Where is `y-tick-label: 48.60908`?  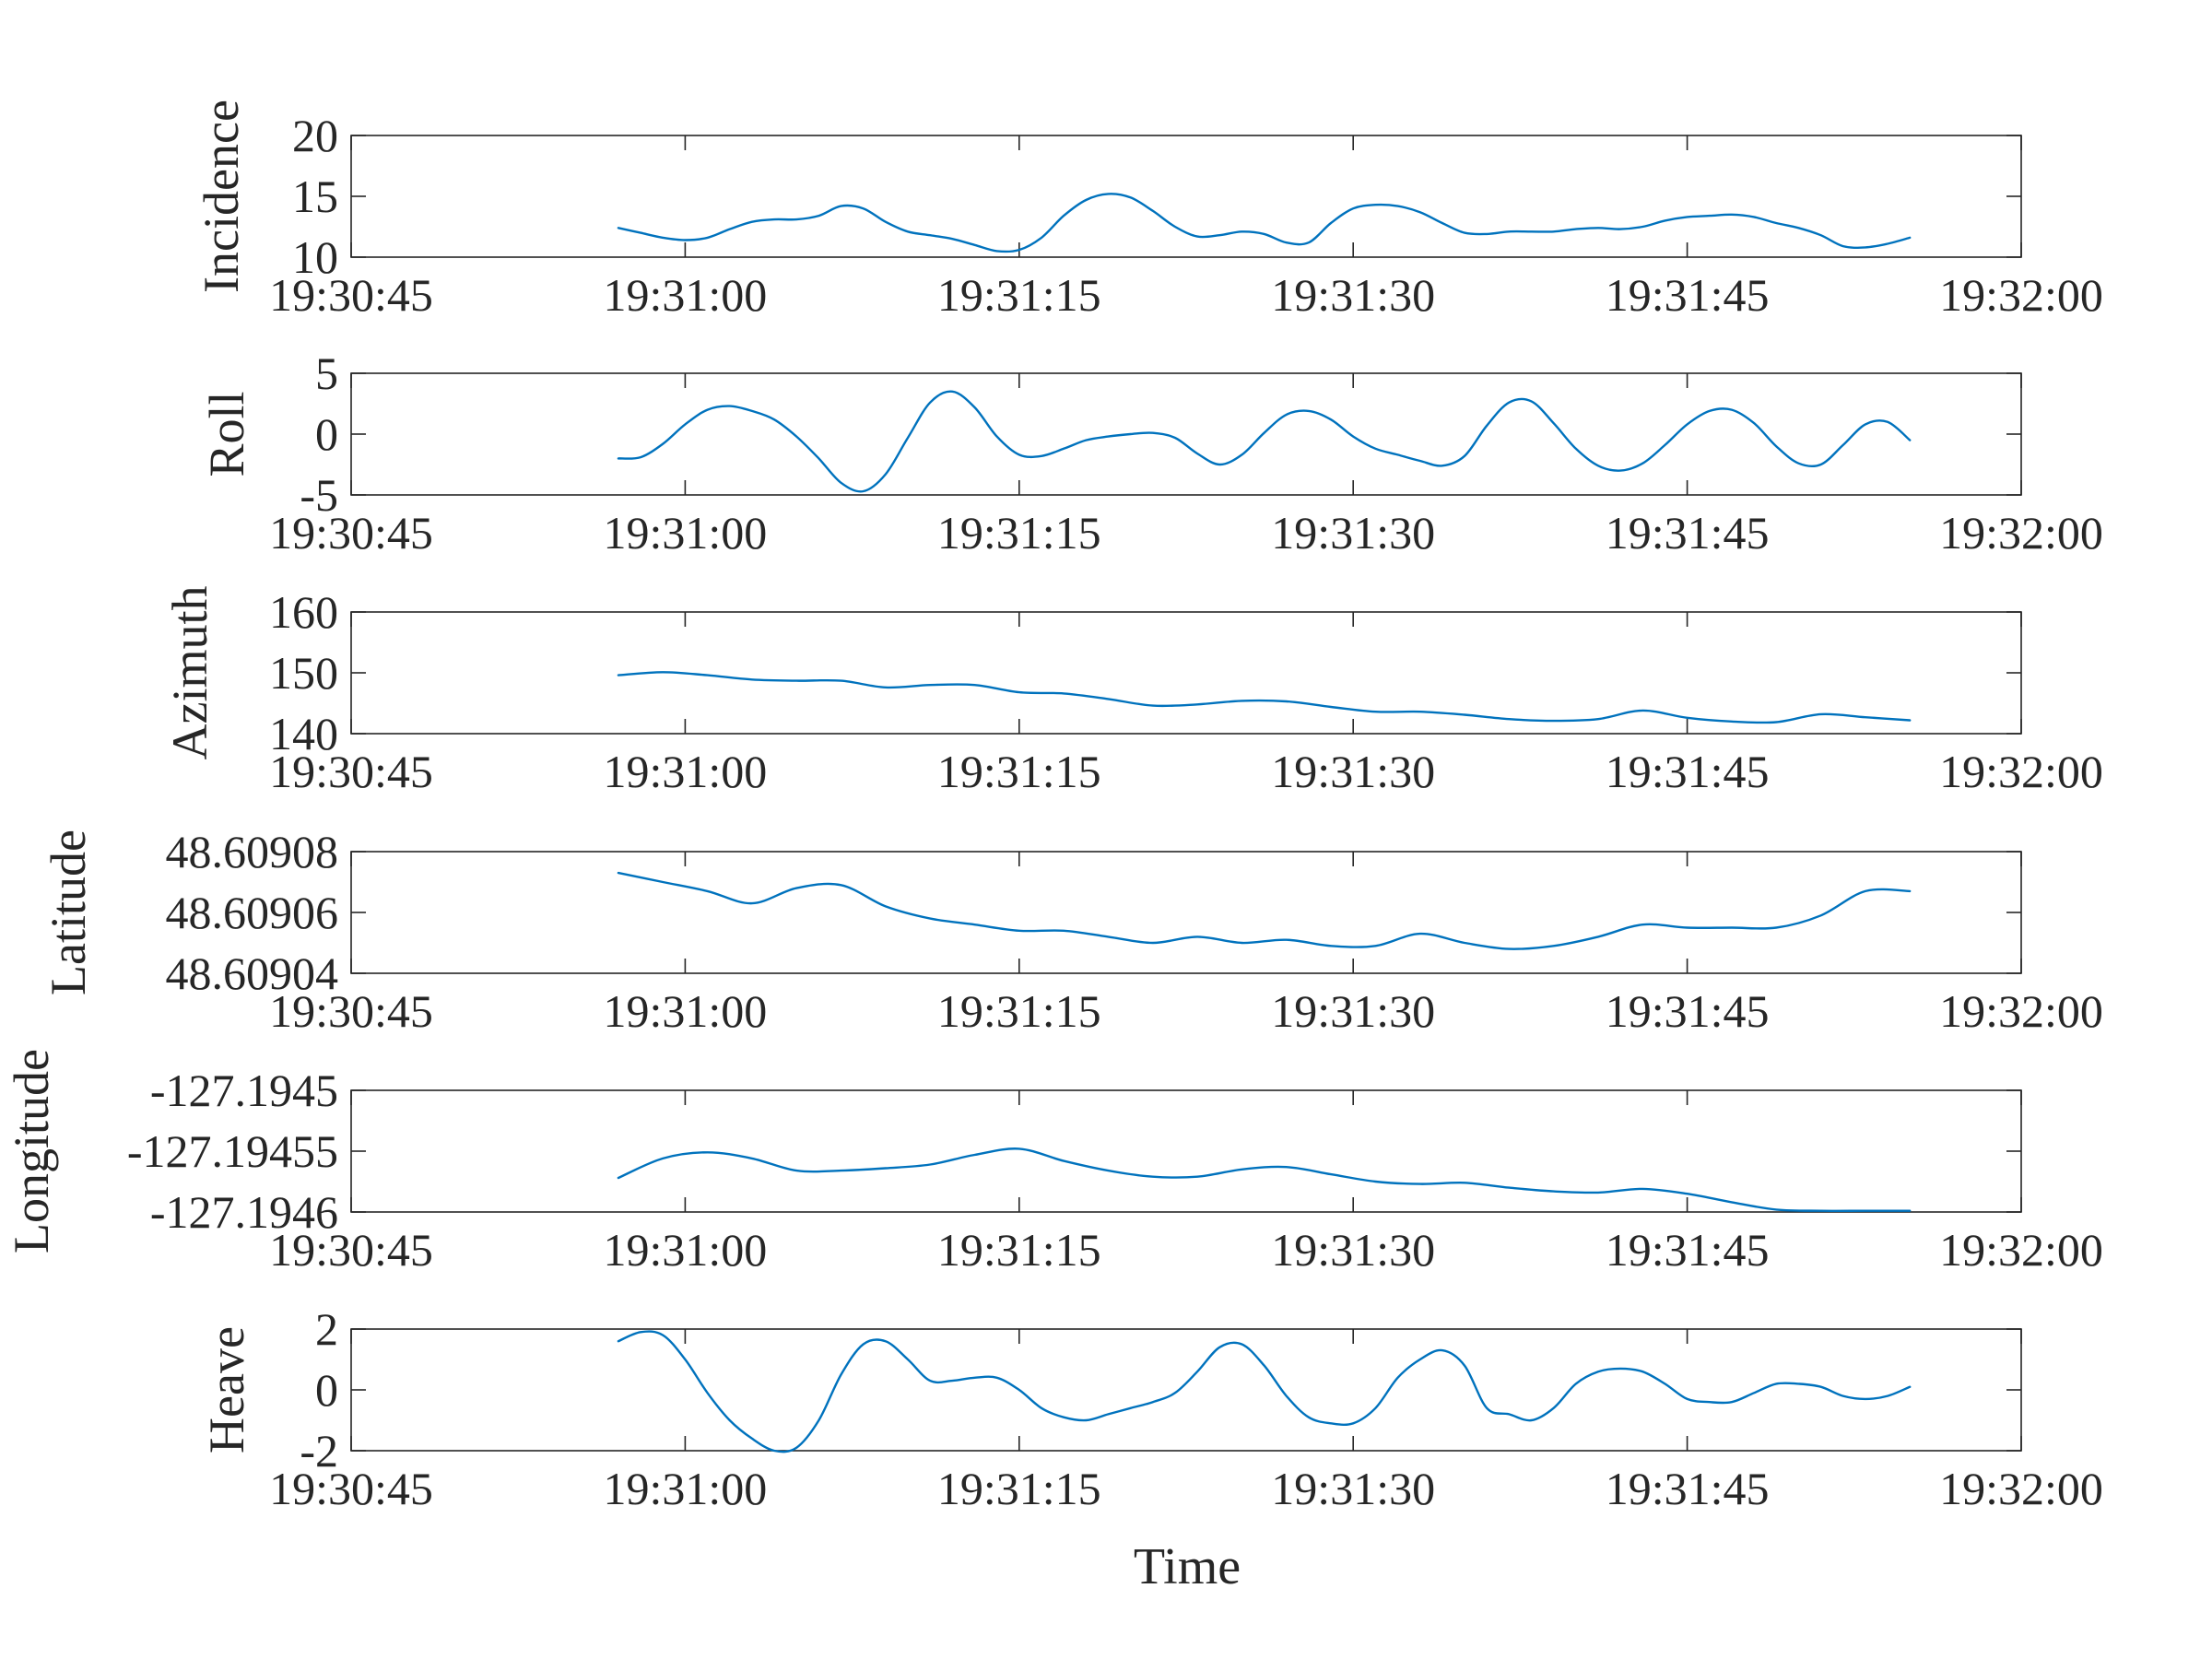
y-tick-label: 48.60908 is located at coordinates (252, 851).